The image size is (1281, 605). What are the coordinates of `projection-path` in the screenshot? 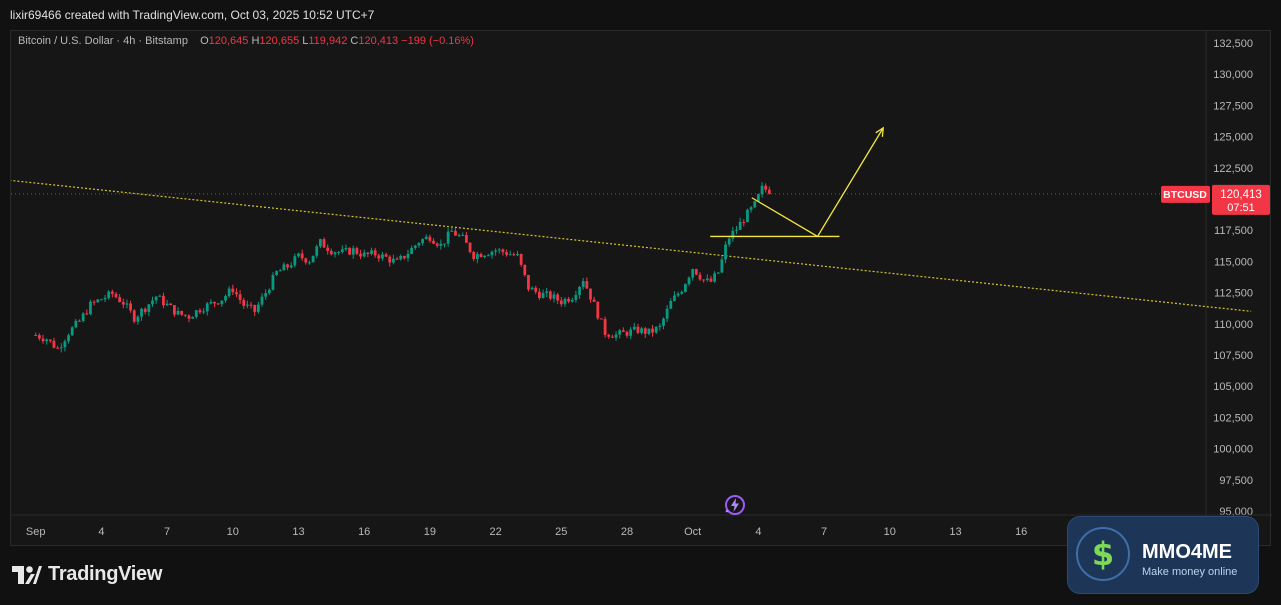 It's located at (817, 182).